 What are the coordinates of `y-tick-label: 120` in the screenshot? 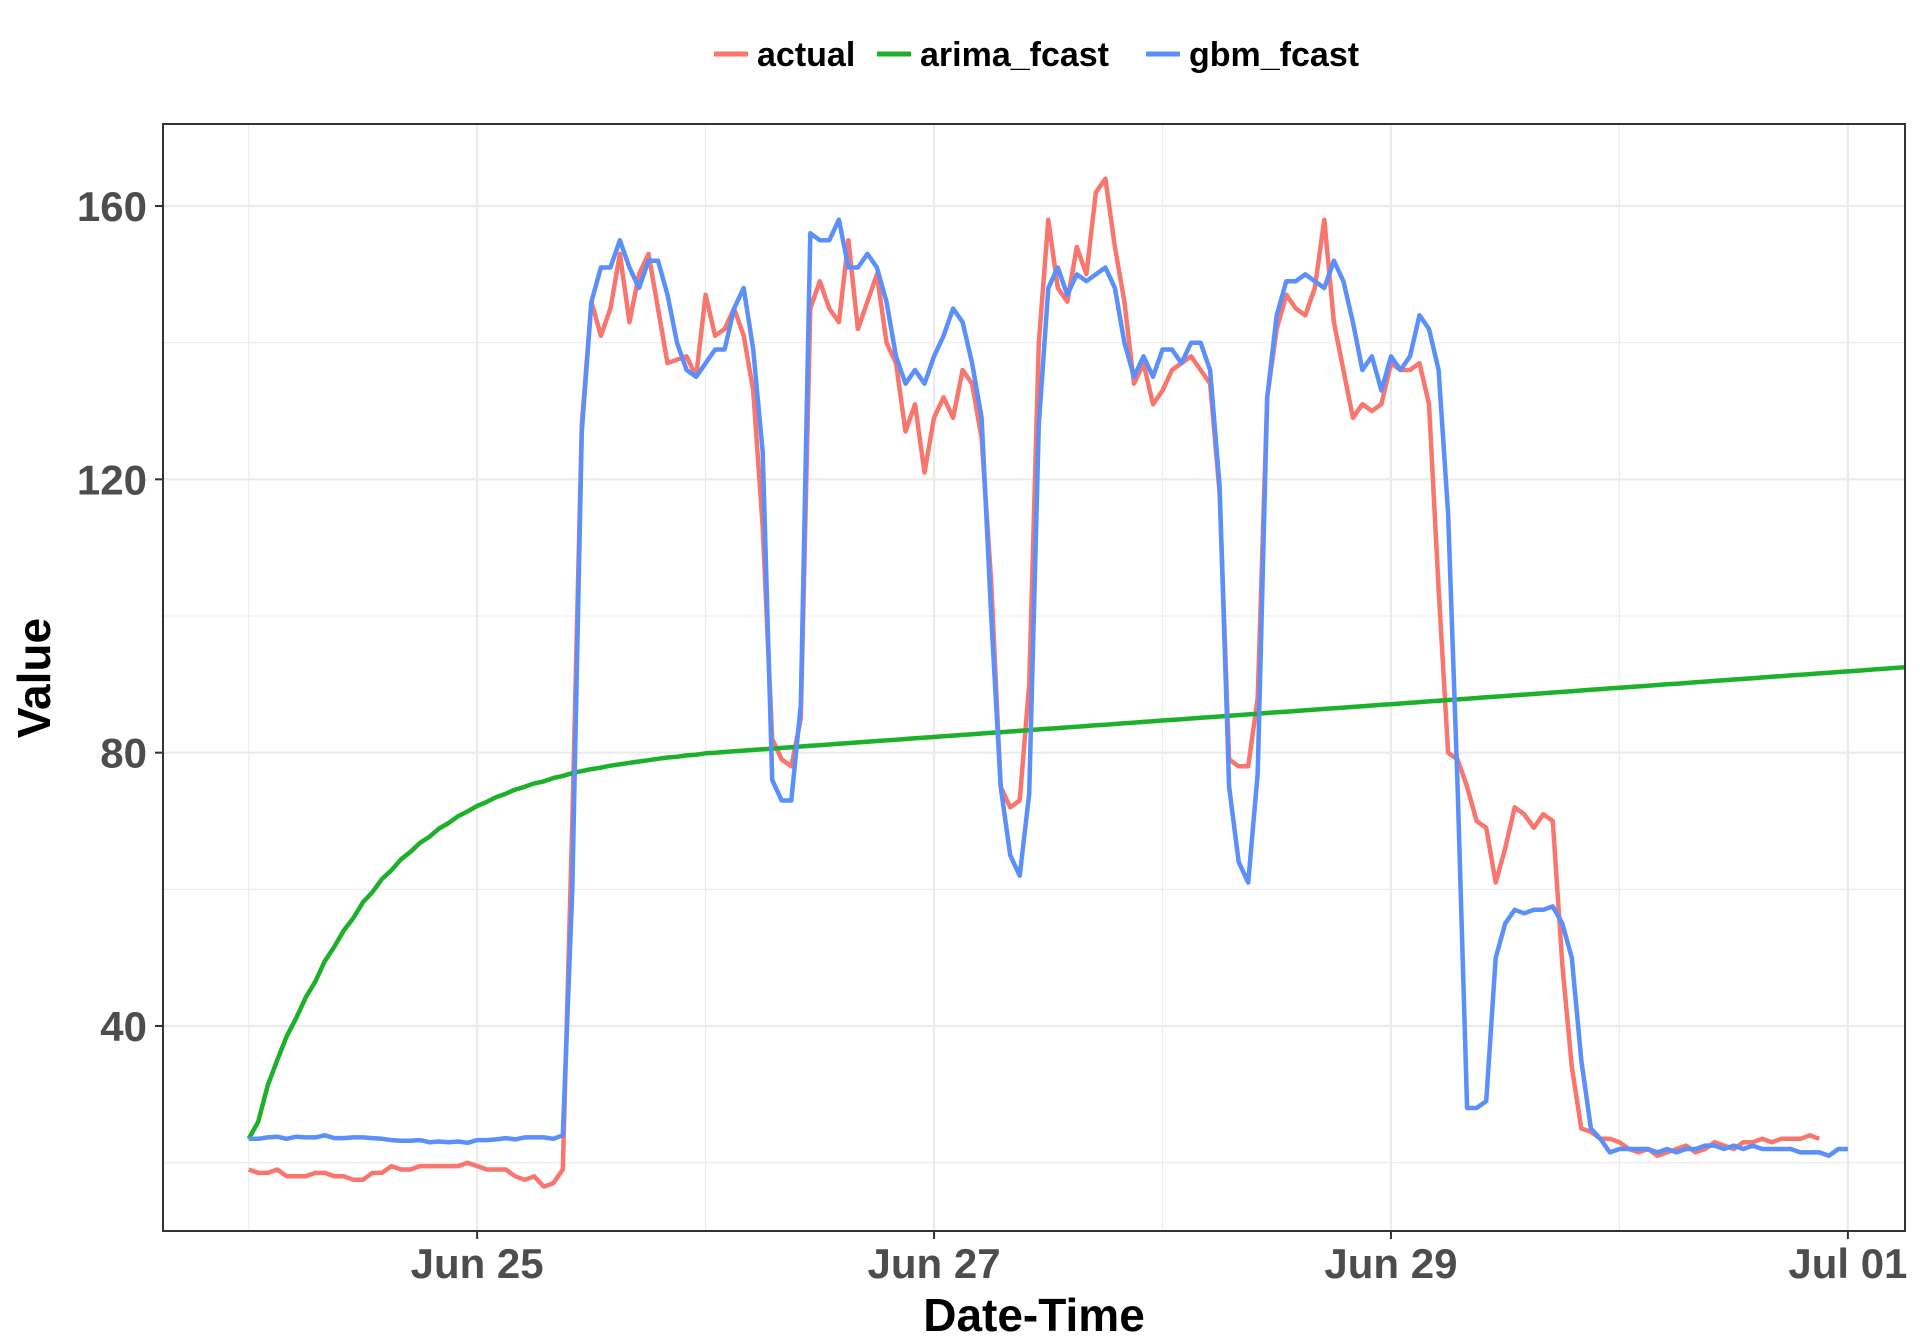 It's located at (112, 479).